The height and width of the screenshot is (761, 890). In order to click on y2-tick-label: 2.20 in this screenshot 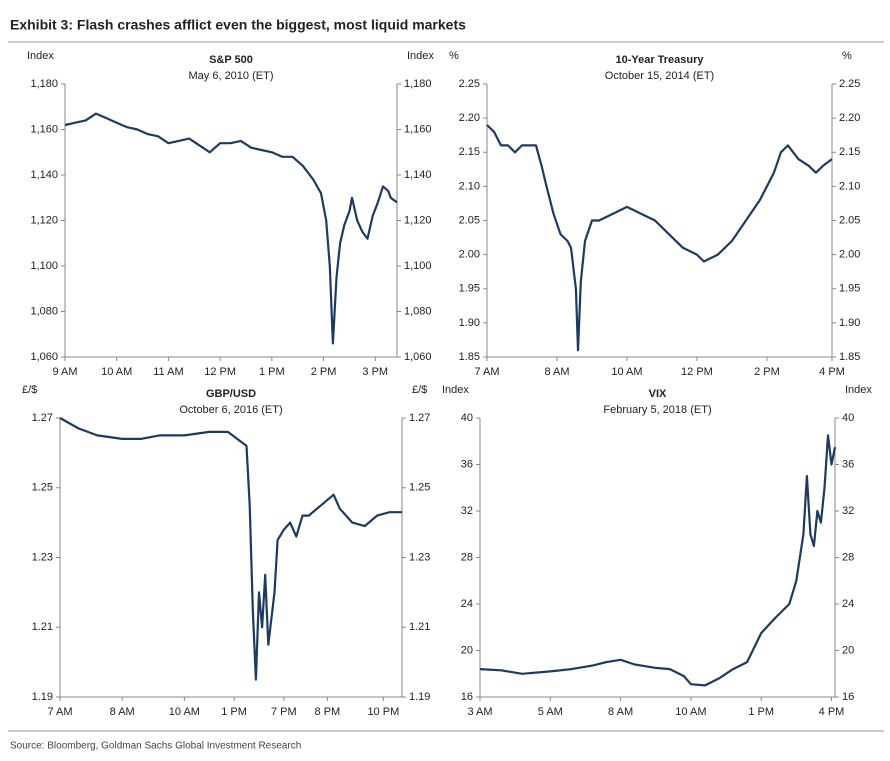, I will do `click(849, 118)`.